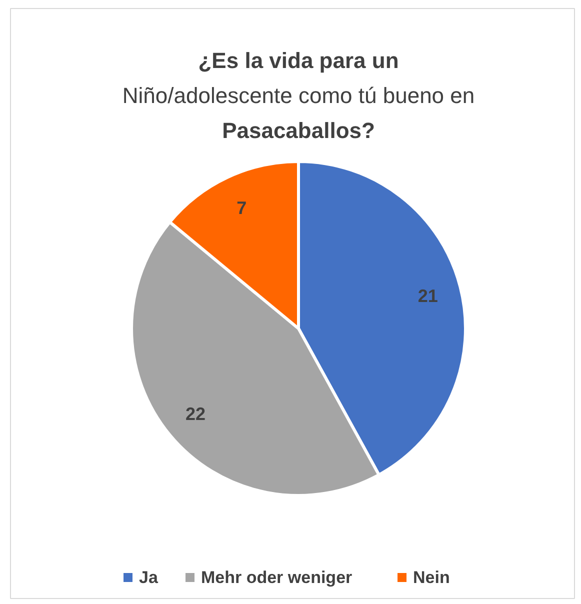 The width and height of the screenshot is (581, 604). What do you see at coordinates (241, 208) in the screenshot?
I see `data-label: 7` at bounding box center [241, 208].